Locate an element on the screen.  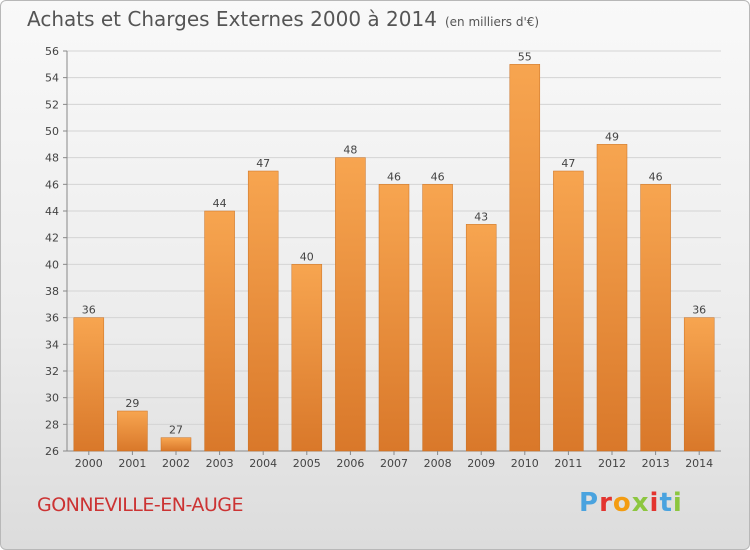
chart-unit: (en milliers d'€) is located at coordinates (492, 22).